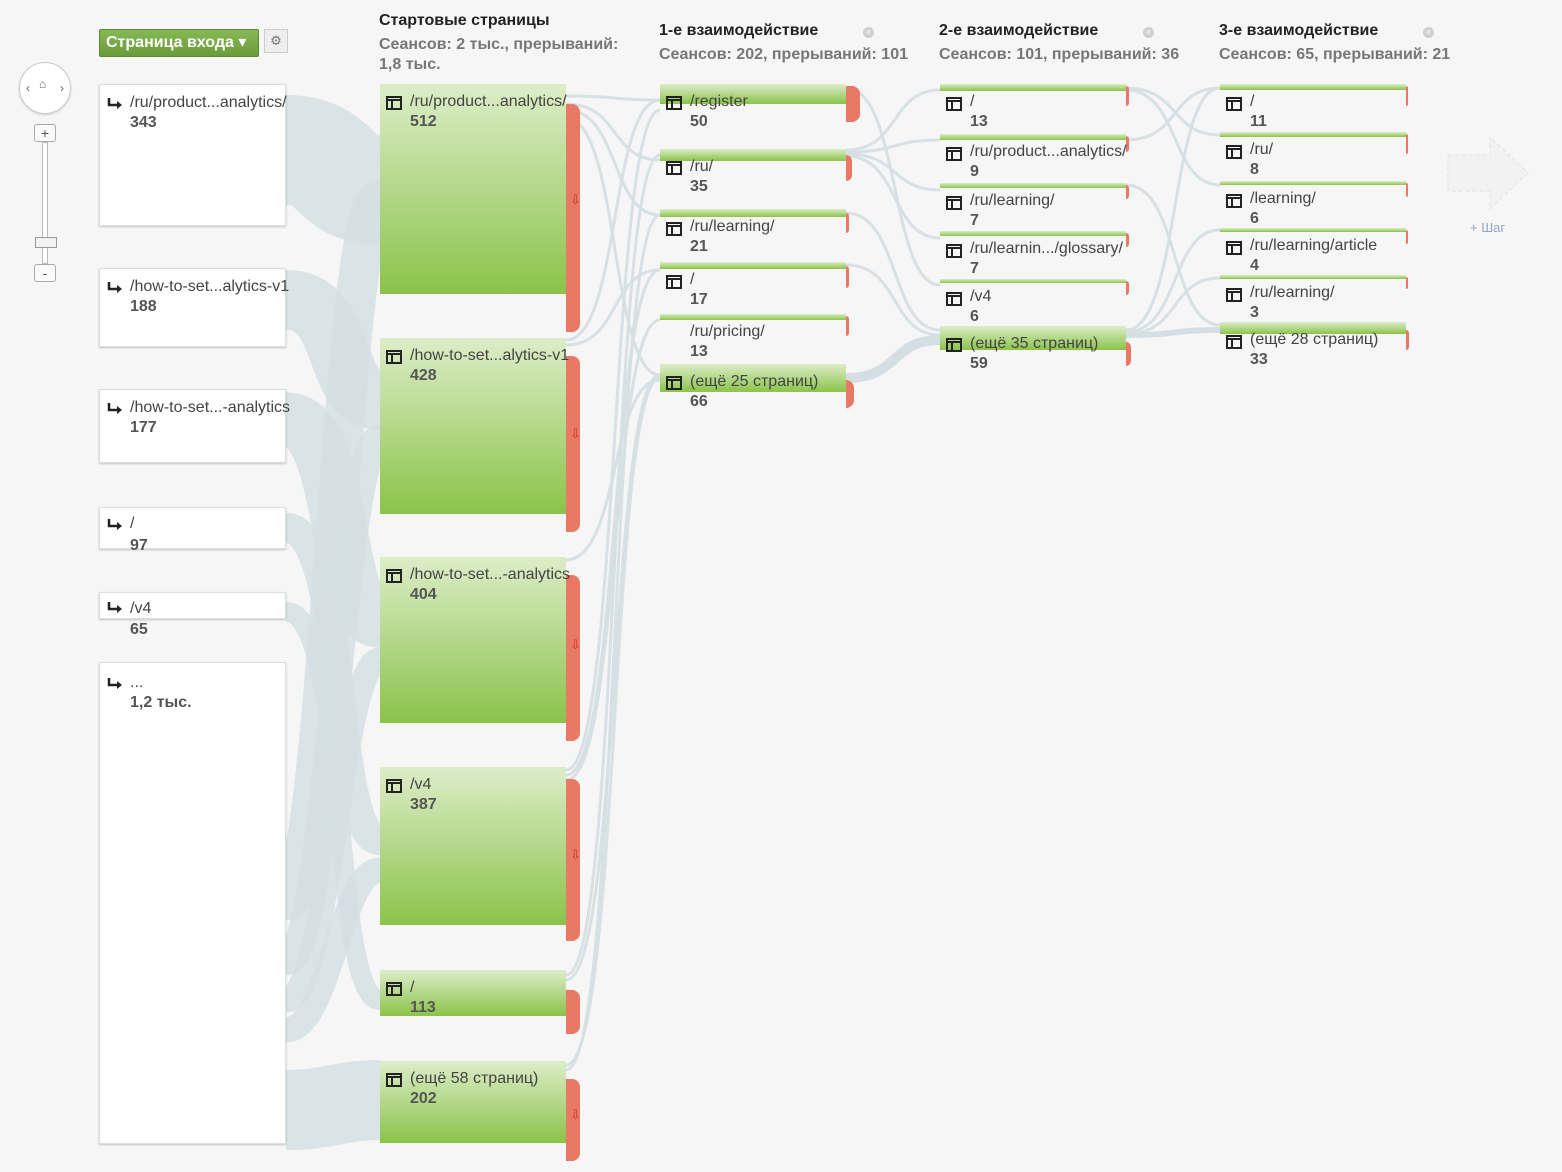 The height and width of the screenshot is (1172, 1562). I want to click on add-step-link: + Шаг, so click(1488, 227).